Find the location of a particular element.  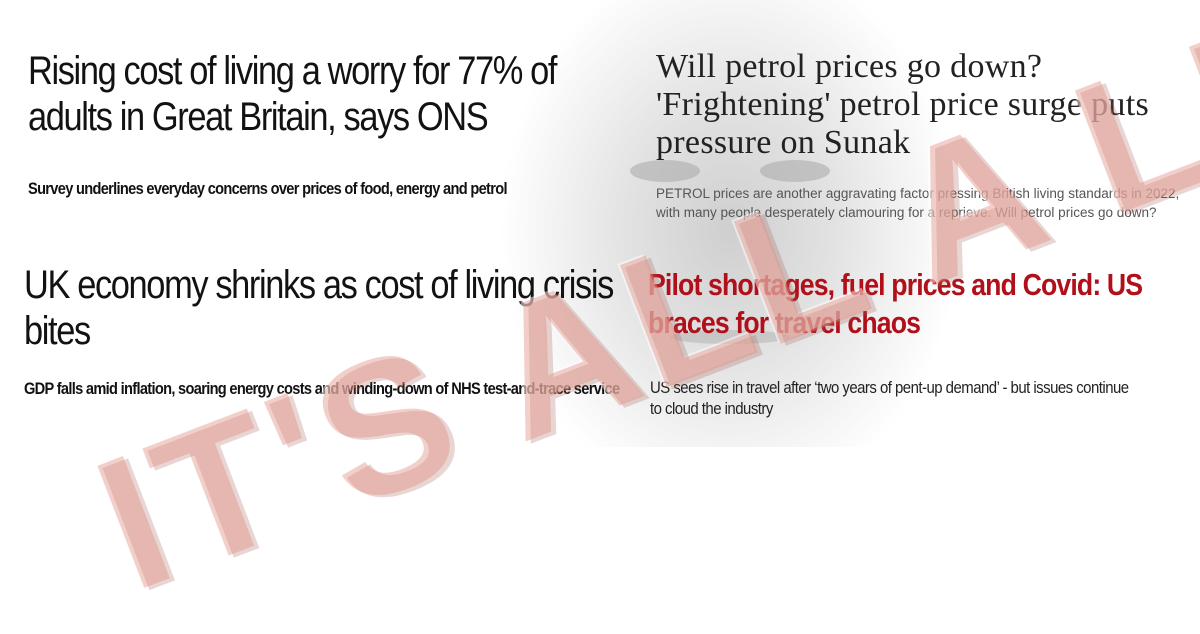

portrait-mouth is located at coordinates (730, 337).